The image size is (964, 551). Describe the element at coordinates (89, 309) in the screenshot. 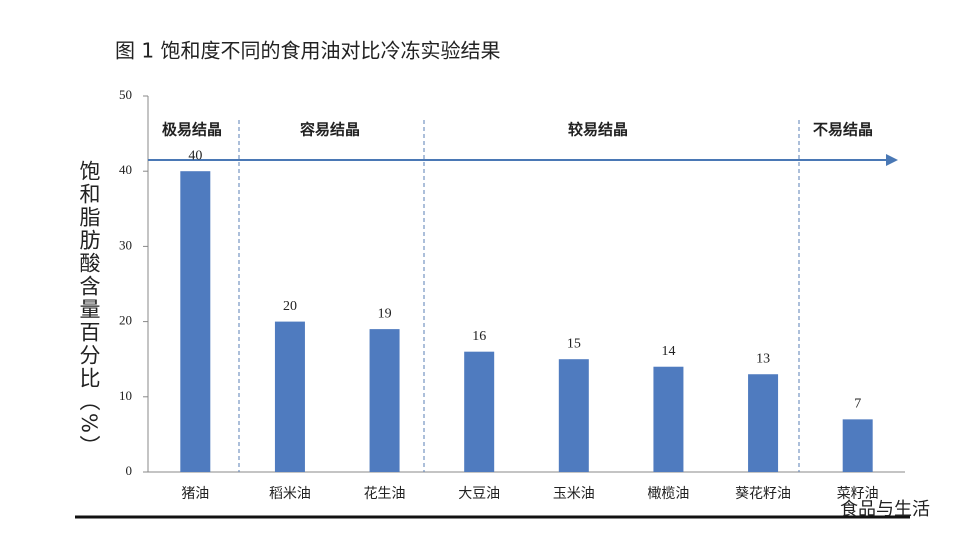

I see `y-axis-label: 饱和脂肪酸含量百分比（%）` at that location.